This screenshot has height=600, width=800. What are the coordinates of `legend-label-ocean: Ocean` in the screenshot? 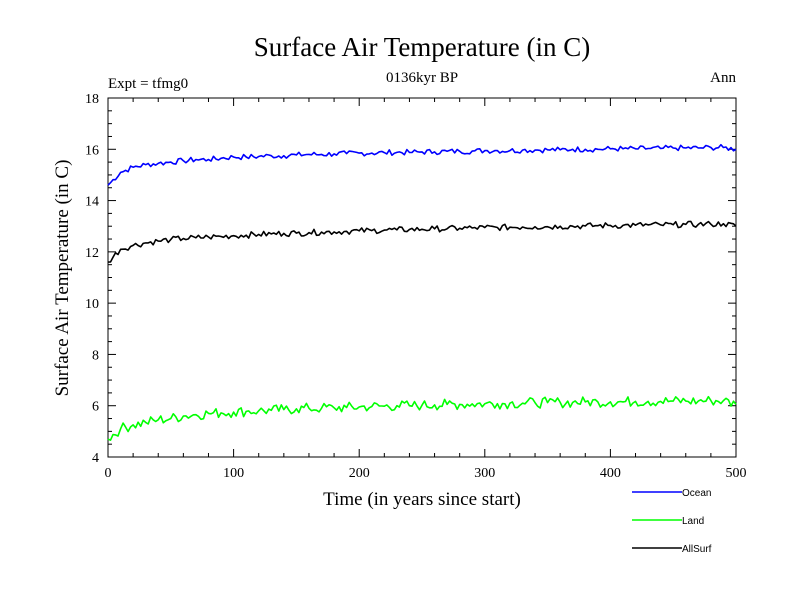 It's located at (696, 493).